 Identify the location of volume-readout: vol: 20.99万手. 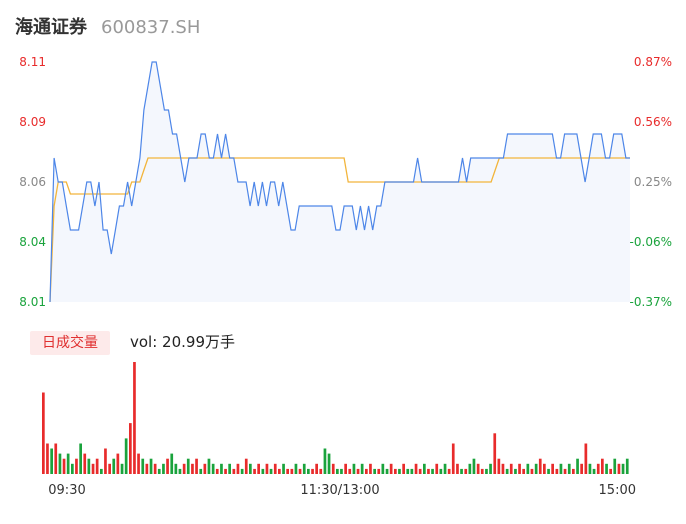
(182, 342).